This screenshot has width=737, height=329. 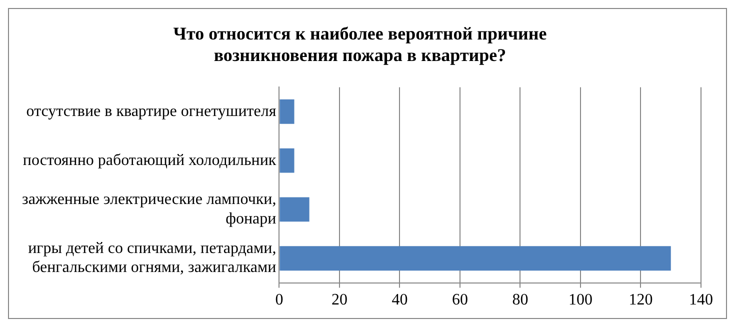 I want to click on x-tick-label: 0, so click(x=279, y=300).